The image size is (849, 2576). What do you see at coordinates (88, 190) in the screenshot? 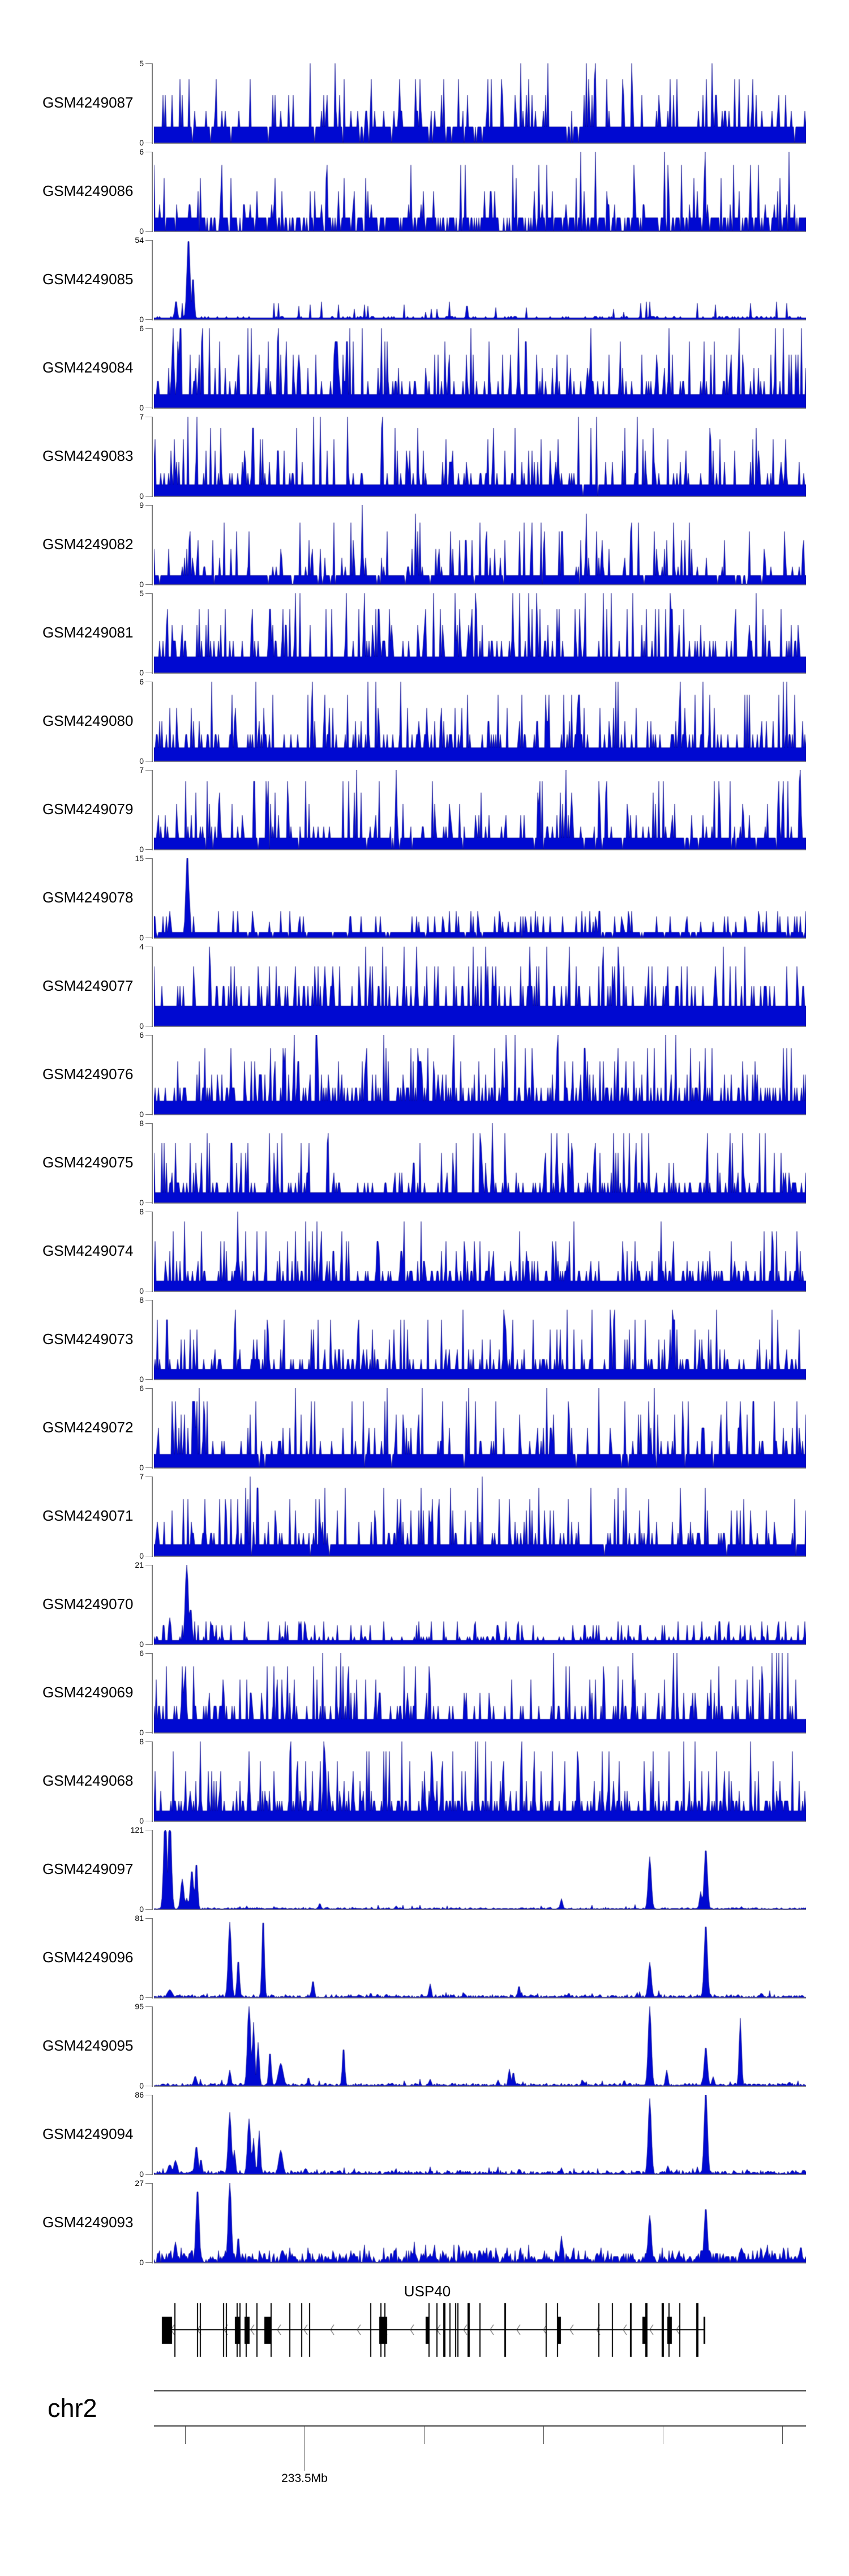
I see `track-label: GSM4249086` at bounding box center [88, 190].